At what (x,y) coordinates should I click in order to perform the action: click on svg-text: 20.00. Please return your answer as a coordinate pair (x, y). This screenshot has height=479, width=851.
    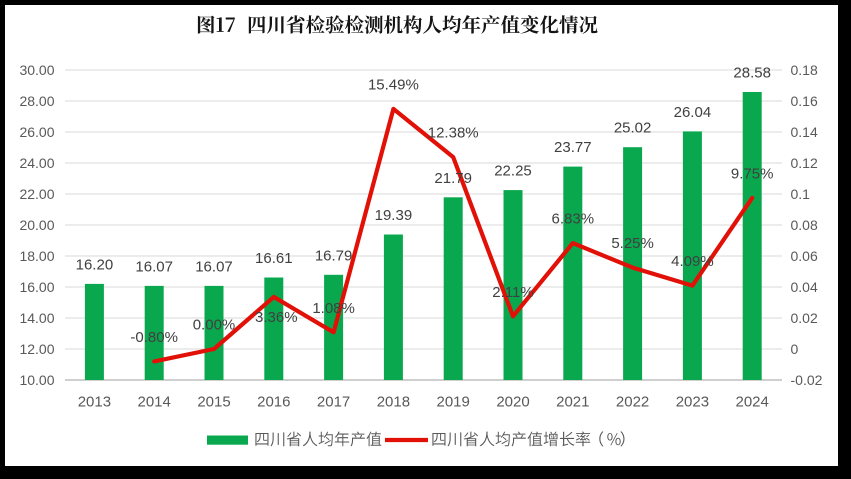
    Looking at the image, I should click on (36, 225).